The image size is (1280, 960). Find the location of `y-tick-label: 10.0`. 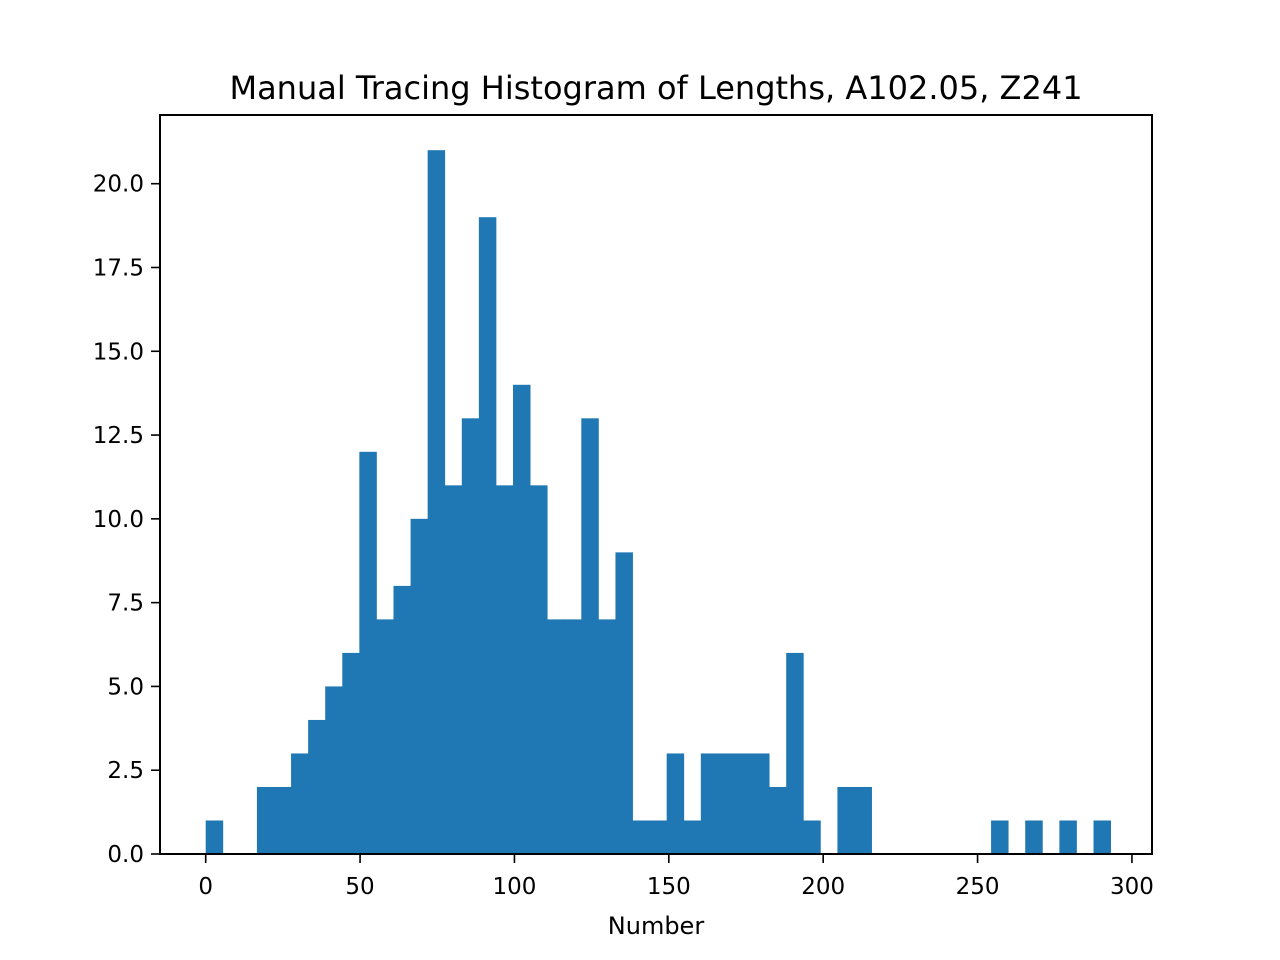

y-tick-label: 10.0 is located at coordinates (118, 520).